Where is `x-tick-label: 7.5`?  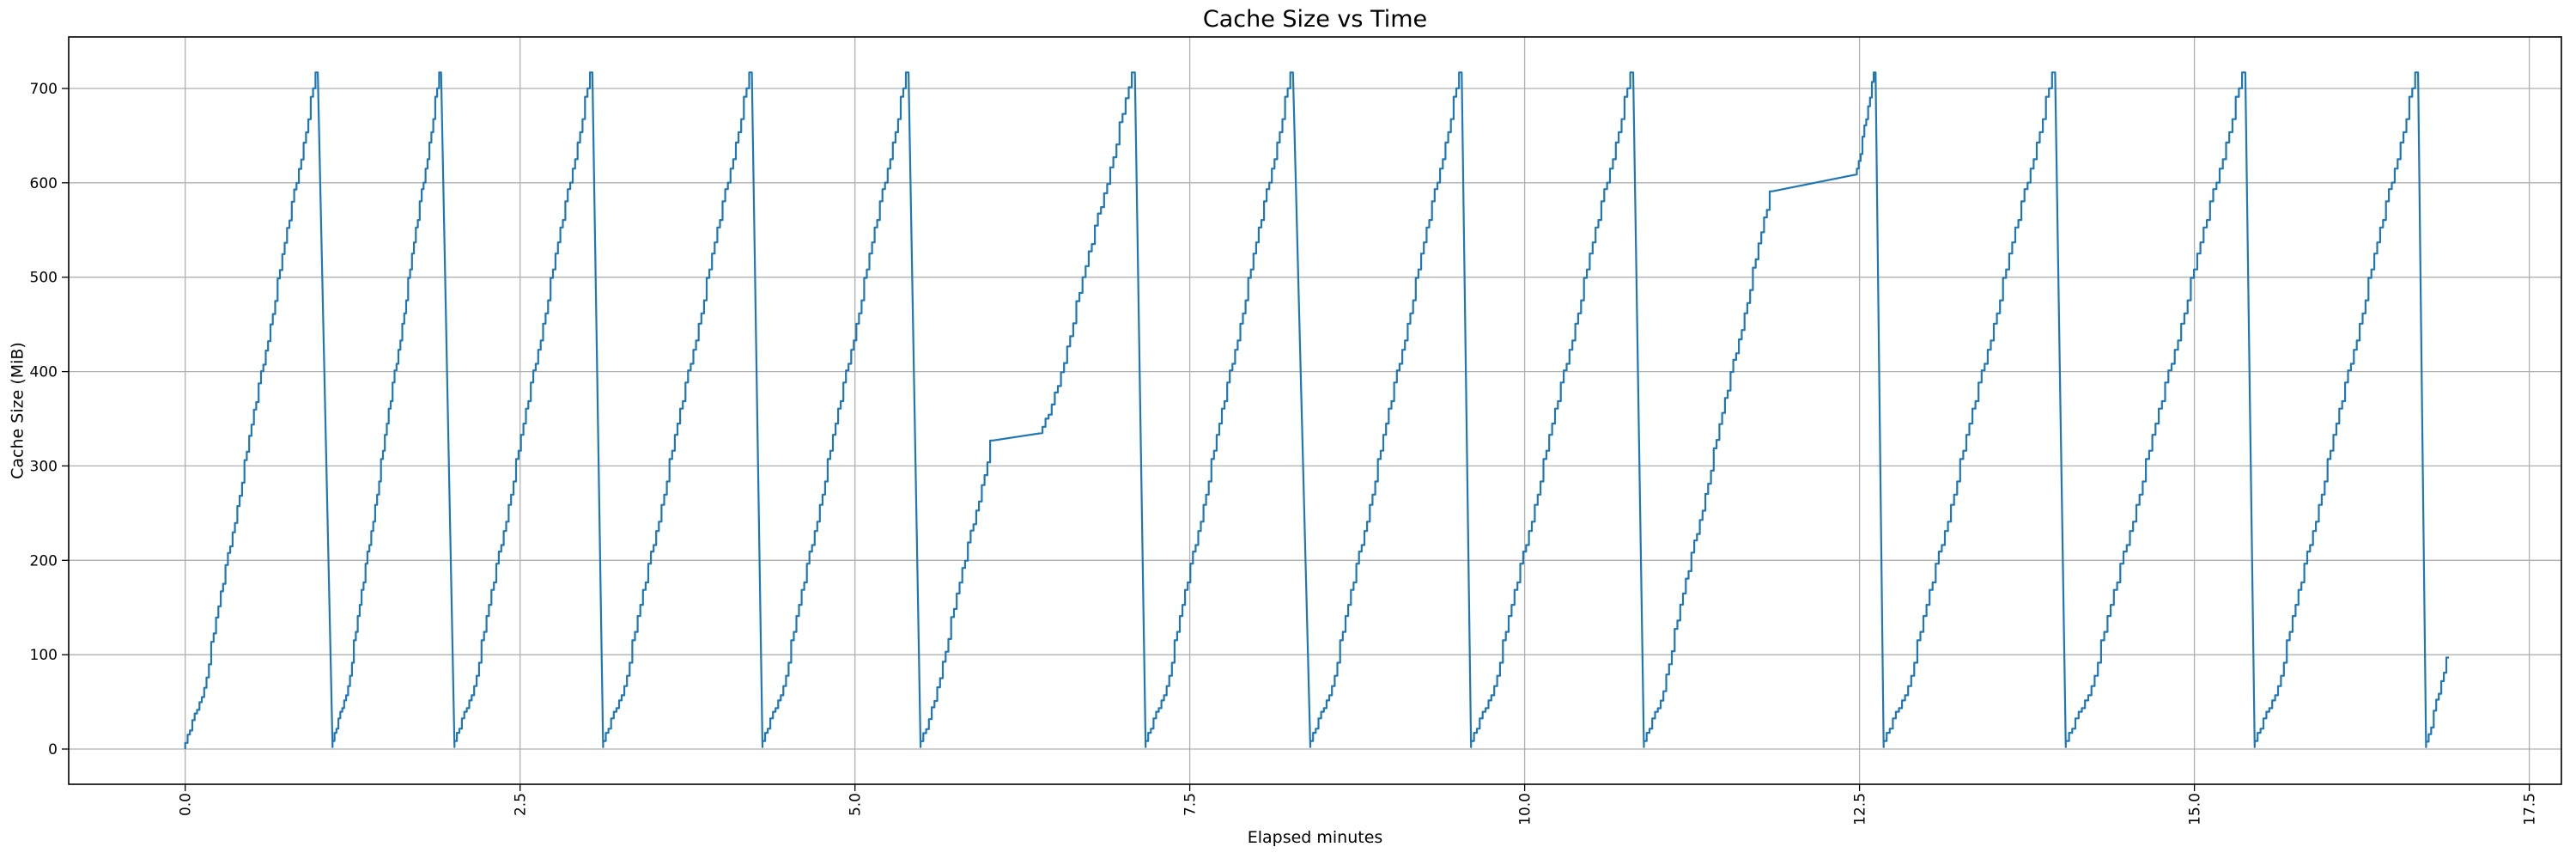 x-tick-label: 7.5 is located at coordinates (1191, 804).